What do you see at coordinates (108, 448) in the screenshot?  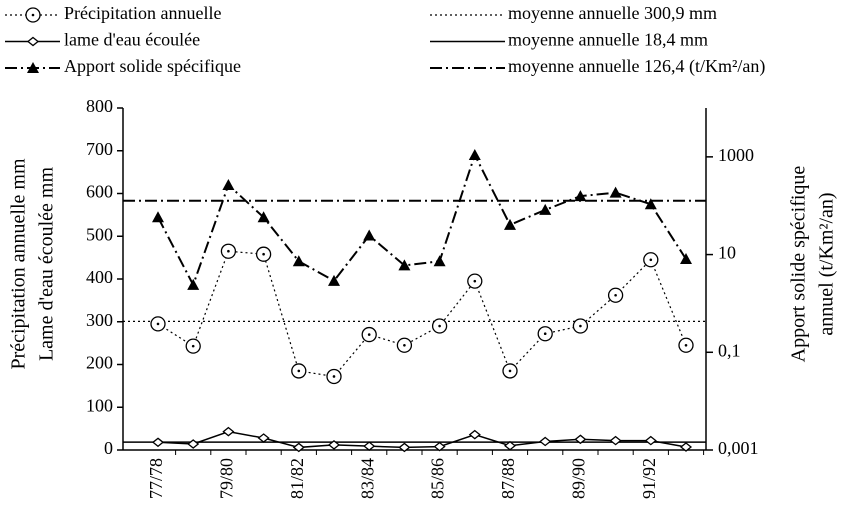 I see `y-tick-label: 0` at bounding box center [108, 448].